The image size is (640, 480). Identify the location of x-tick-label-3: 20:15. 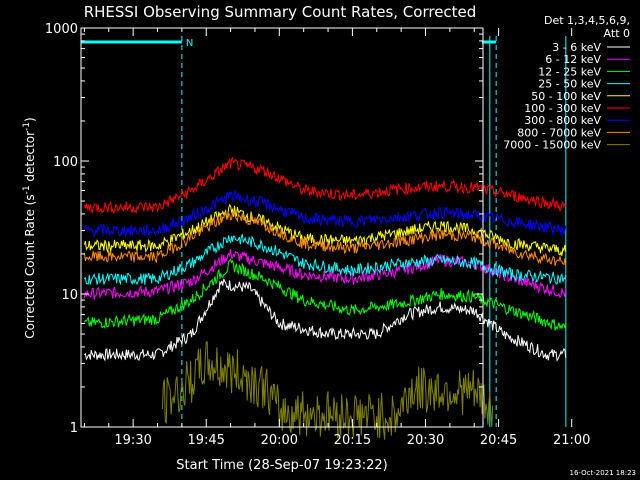
(352, 440).